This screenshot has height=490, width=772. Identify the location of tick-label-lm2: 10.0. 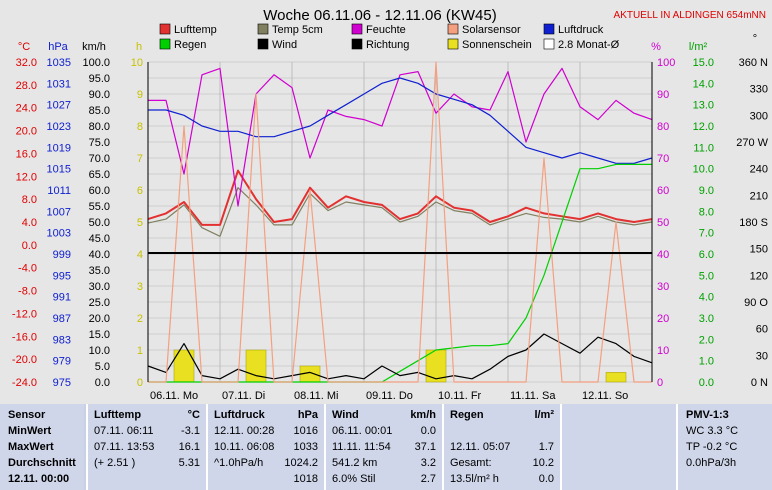
(703, 170).